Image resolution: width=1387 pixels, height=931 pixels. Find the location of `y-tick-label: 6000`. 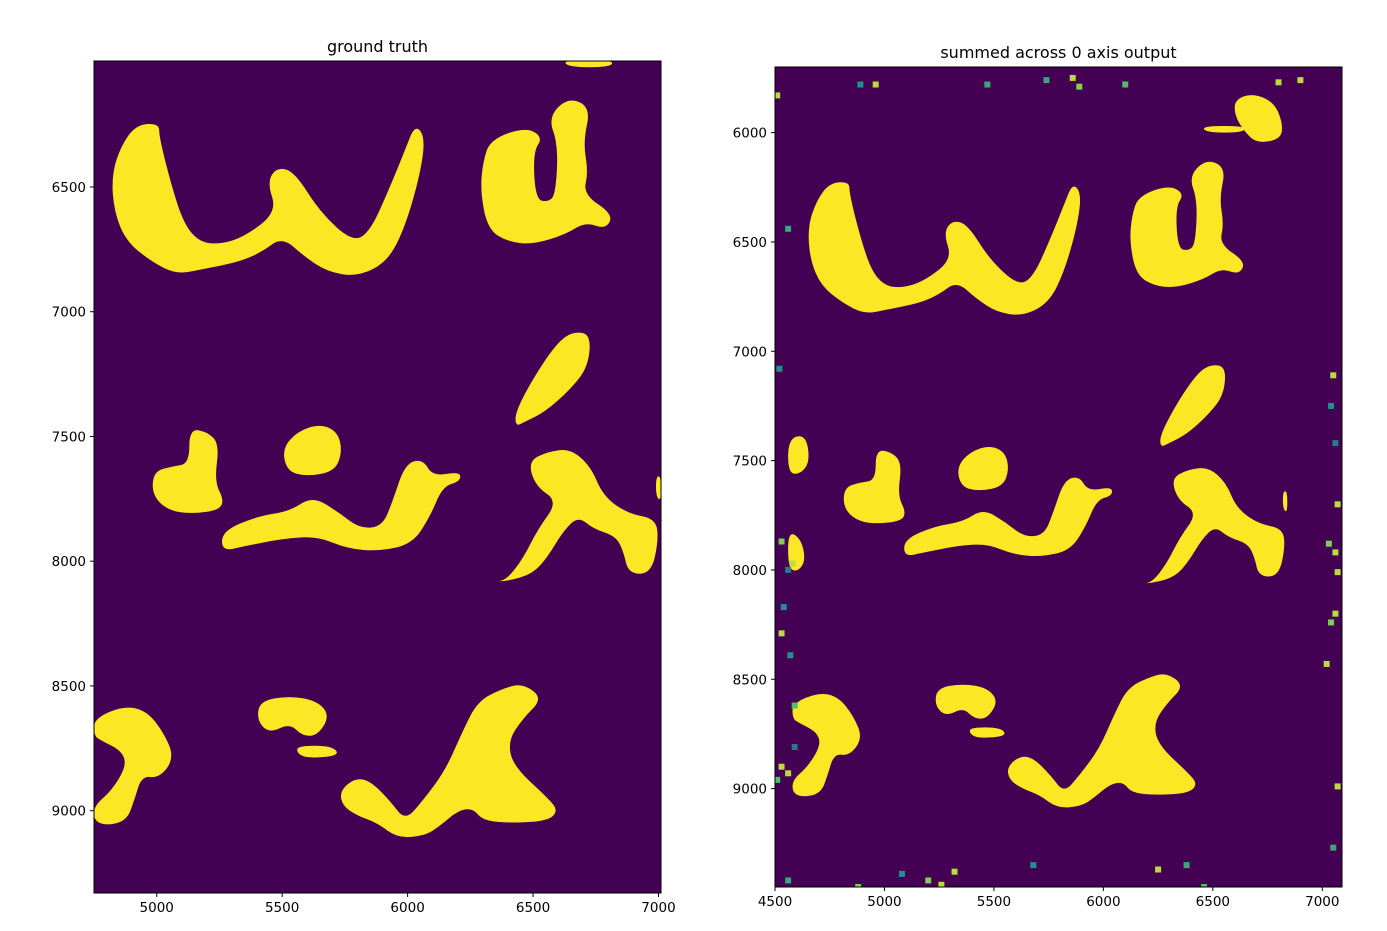

y-tick-label: 6000 is located at coordinates (750, 134).